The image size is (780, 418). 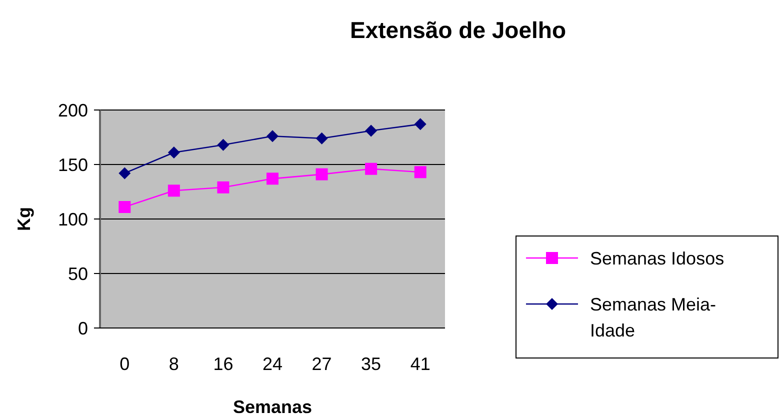 What do you see at coordinates (223, 364) in the screenshot?
I see `x-tick-label: 16` at bounding box center [223, 364].